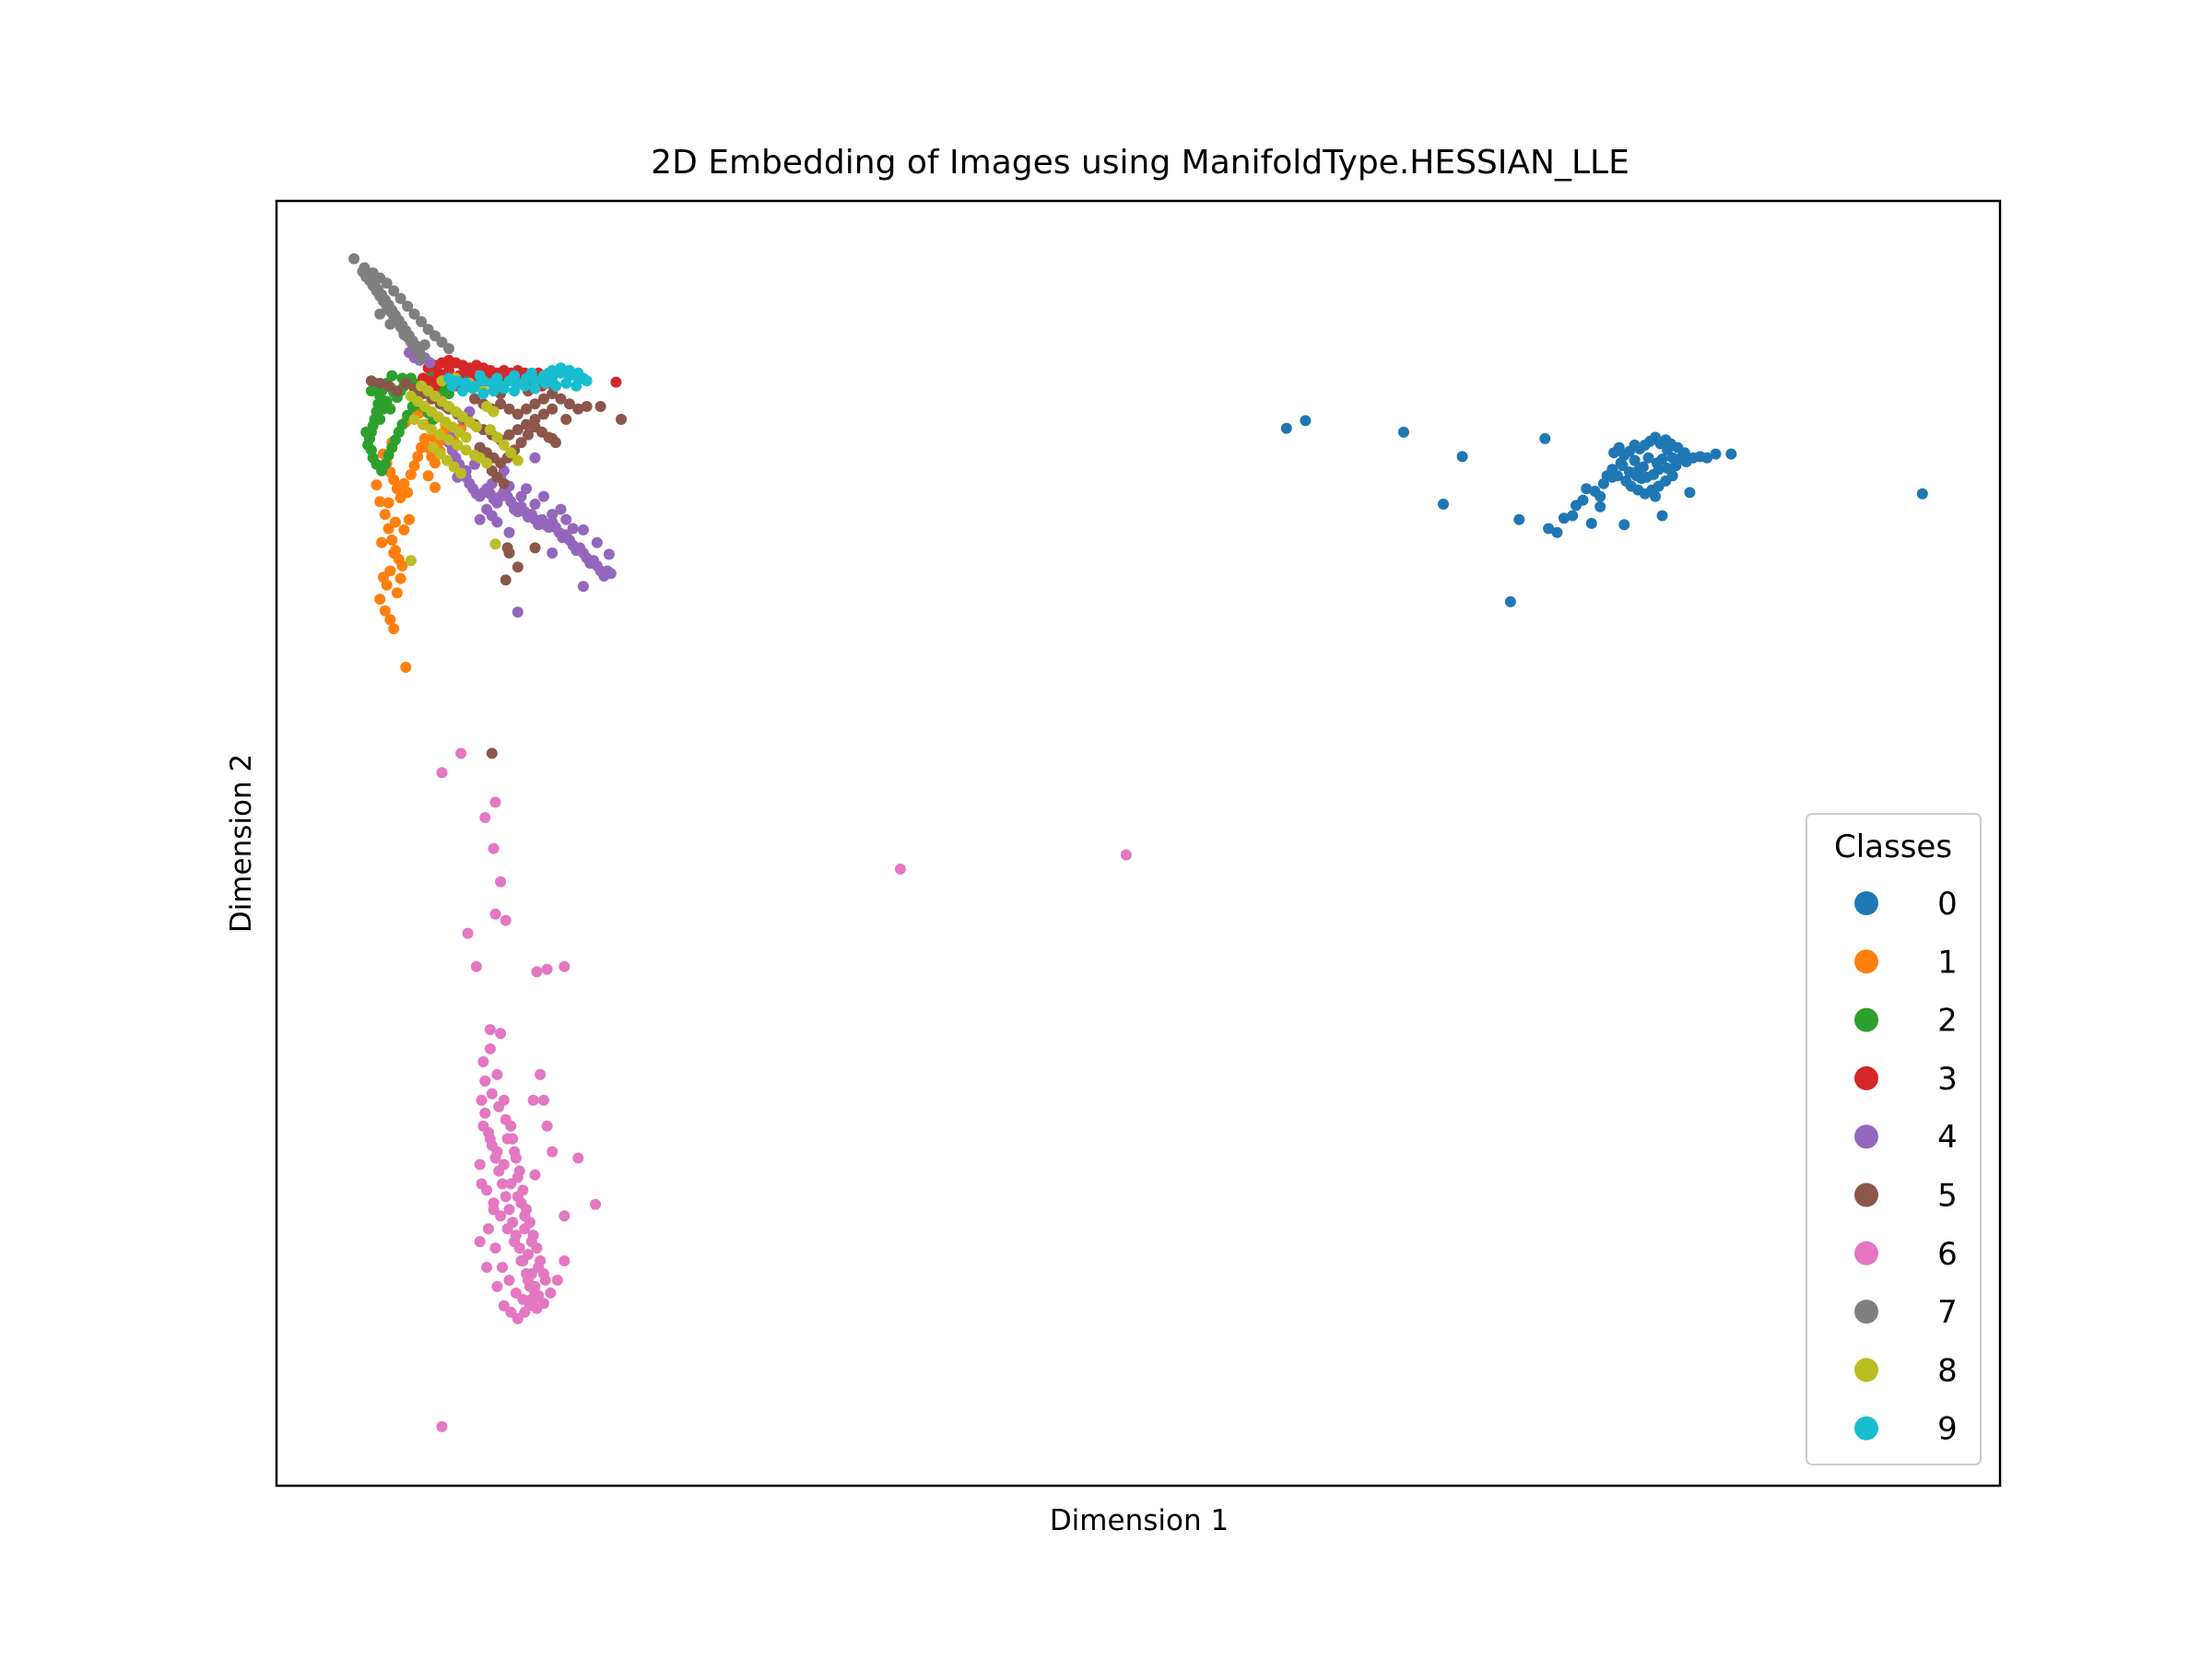 This screenshot has height=1659, width=2212. Describe the element at coordinates (1906, 1312) in the screenshot. I see `legend-item-7: 7` at that location.